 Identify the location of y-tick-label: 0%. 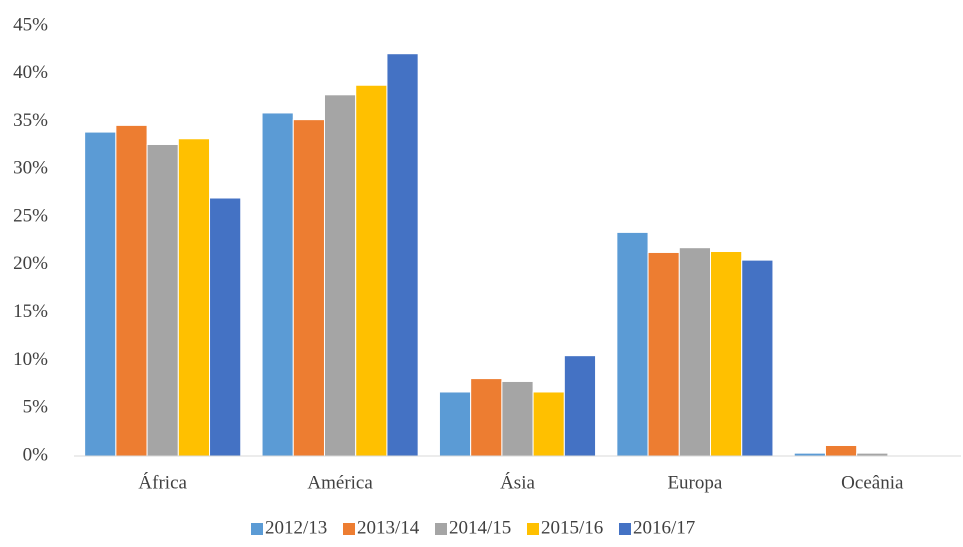
(36, 454).